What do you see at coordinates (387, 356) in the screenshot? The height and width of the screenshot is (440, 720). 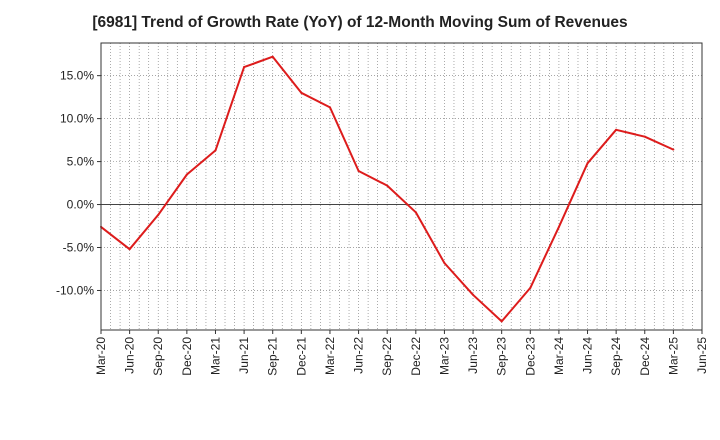 I see `x-tick-label: Sep-22` at bounding box center [387, 356].